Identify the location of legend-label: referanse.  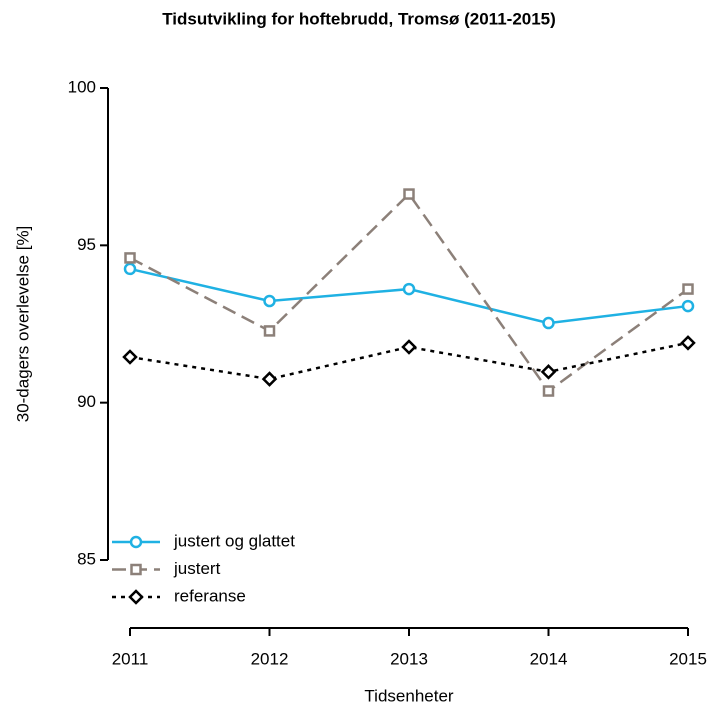
(210, 595).